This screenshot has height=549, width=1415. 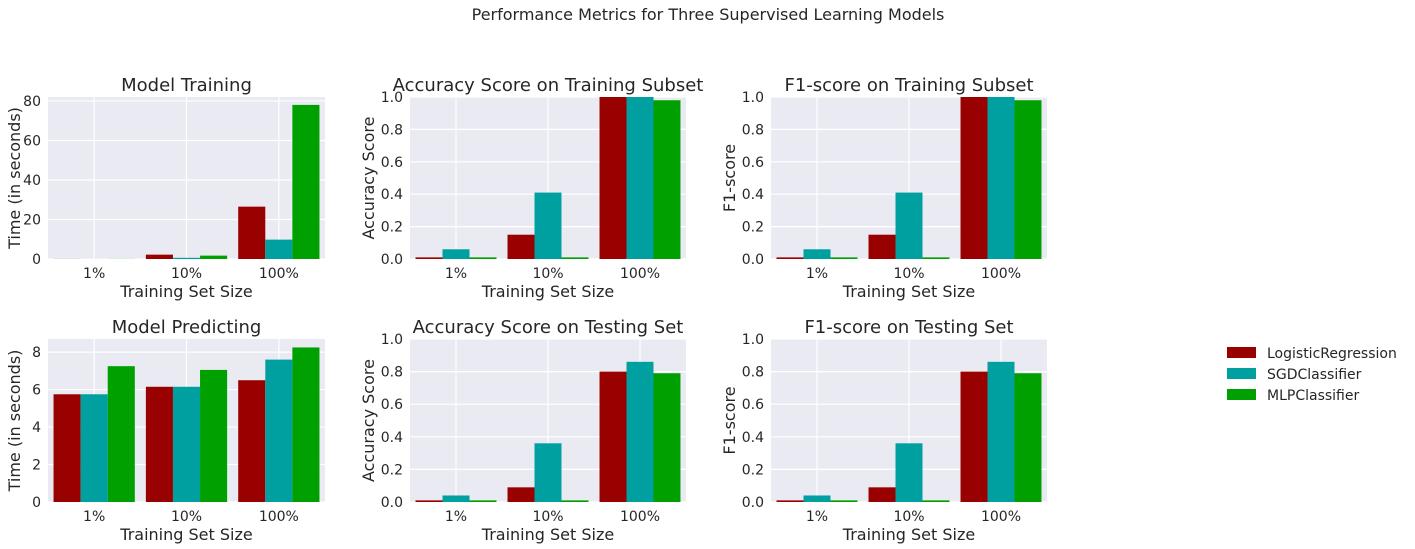 I want to click on subplot-title: Model Training, so click(x=186, y=85).